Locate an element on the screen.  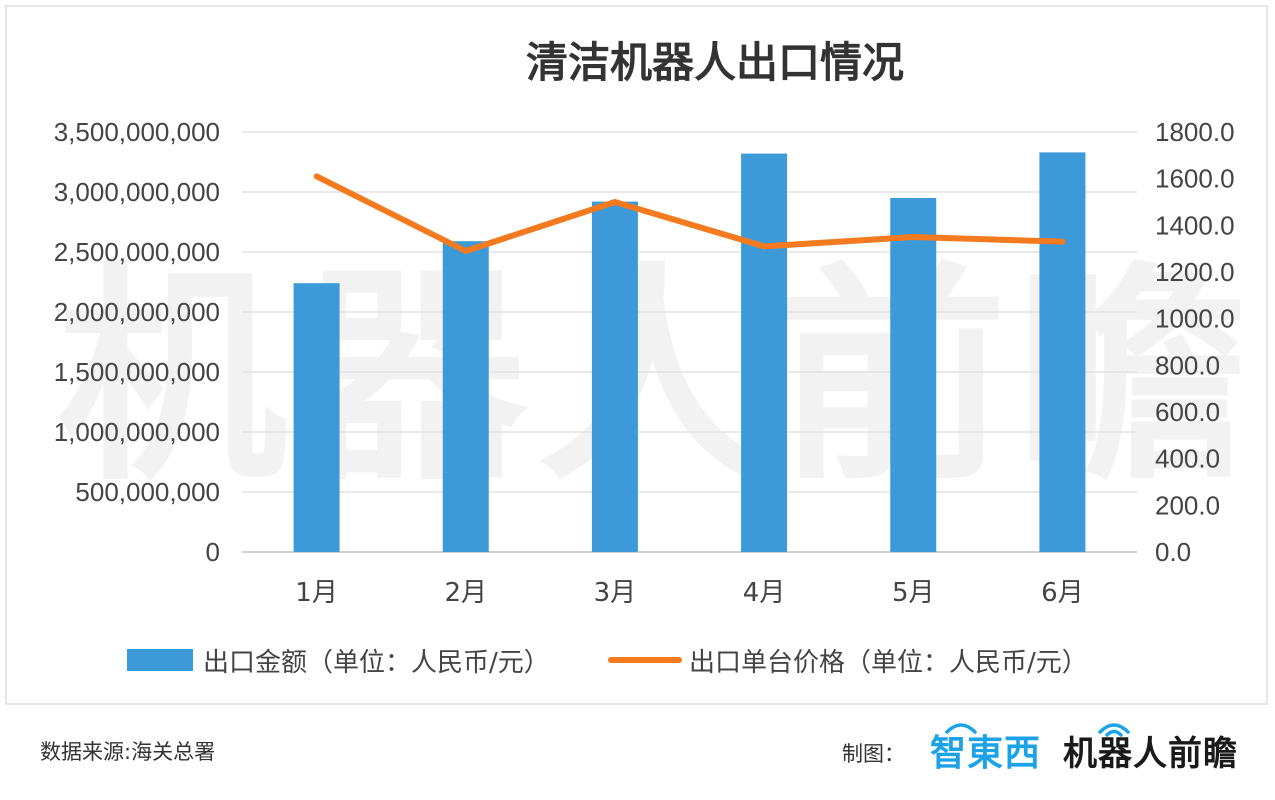
jiqirenqianzhan-logo: 机器人前瞻 is located at coordinates (1150, 754).